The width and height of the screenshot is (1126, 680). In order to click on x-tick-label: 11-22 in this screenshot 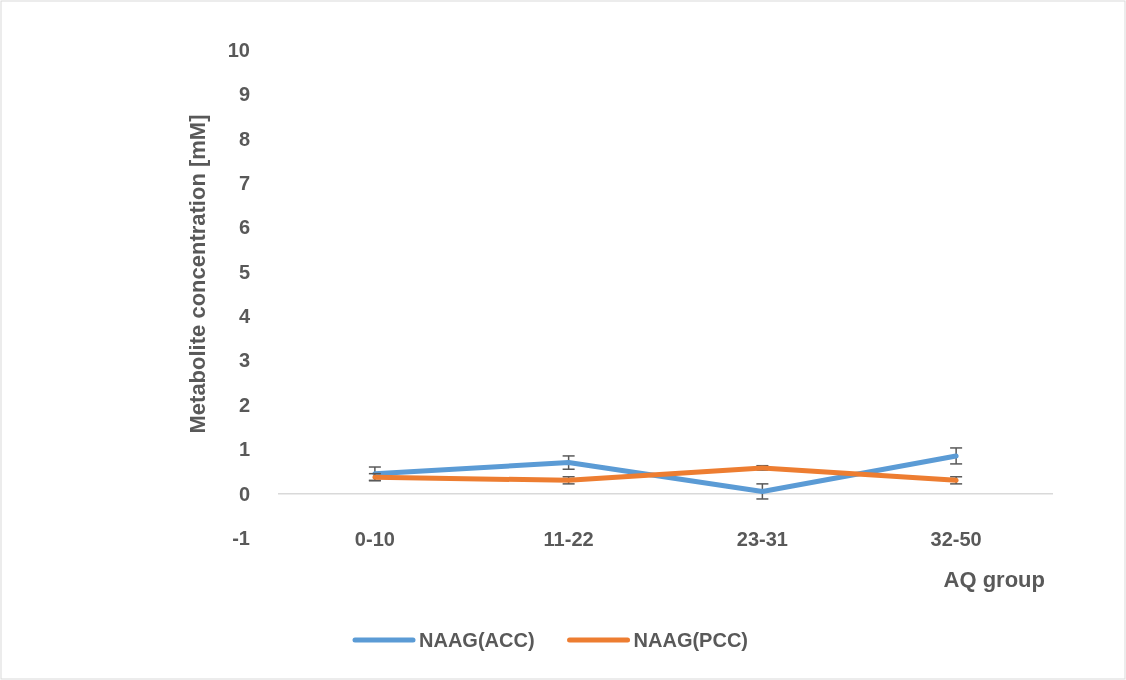, I will do `click(568, 539)`.